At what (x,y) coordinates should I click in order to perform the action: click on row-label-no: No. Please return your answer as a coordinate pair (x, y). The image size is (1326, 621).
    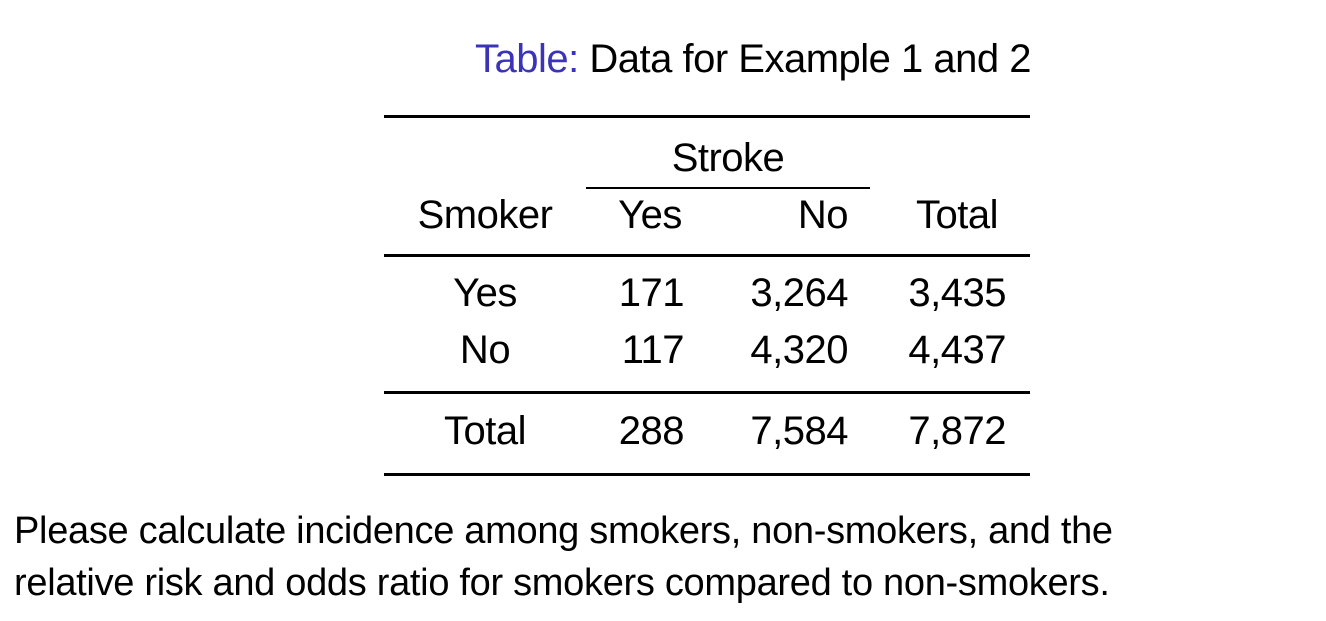
    Looking at the image, I should click on (485, 350).